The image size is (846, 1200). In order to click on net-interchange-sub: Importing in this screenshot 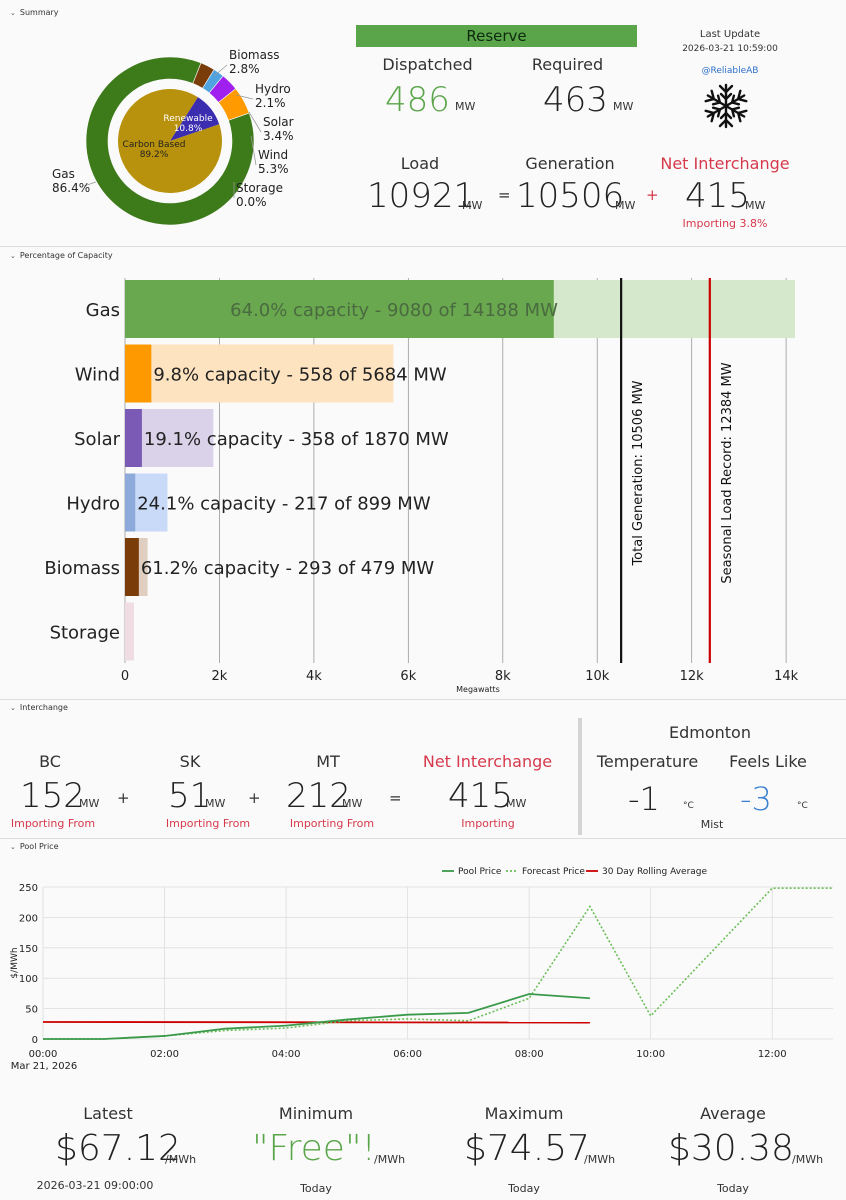, I will do `click(488, 823)`.